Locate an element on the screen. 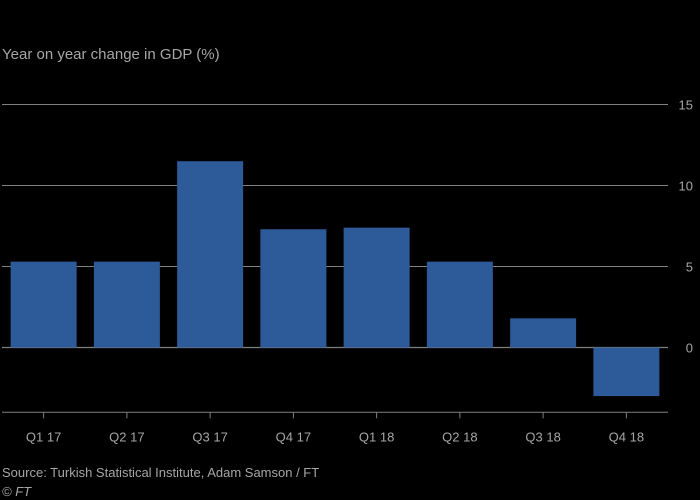 This screenshot has height=500, width=700. x-tick-label: Q4 17 is located at coordinates (293, 436).